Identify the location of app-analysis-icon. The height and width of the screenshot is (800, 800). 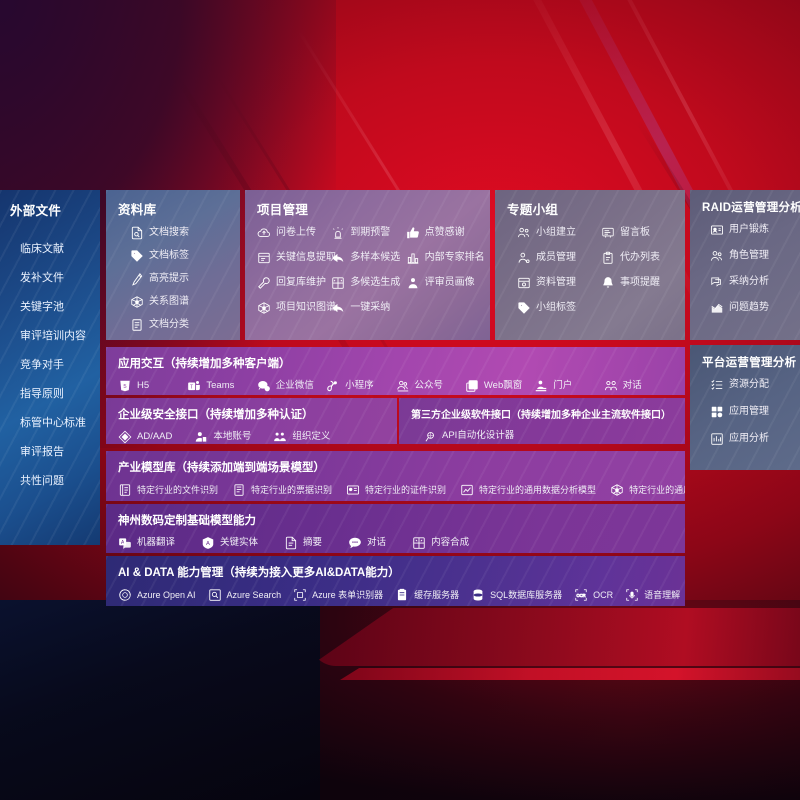
(717, 439).